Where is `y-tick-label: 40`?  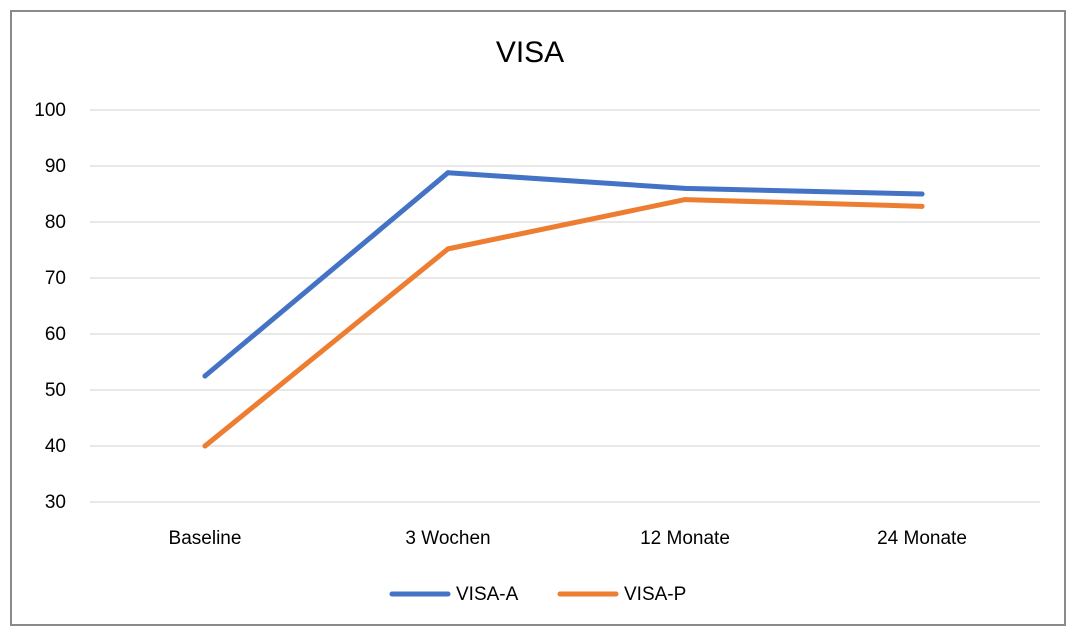
y-tick-label: 40 is located at coordinates (55, 446).